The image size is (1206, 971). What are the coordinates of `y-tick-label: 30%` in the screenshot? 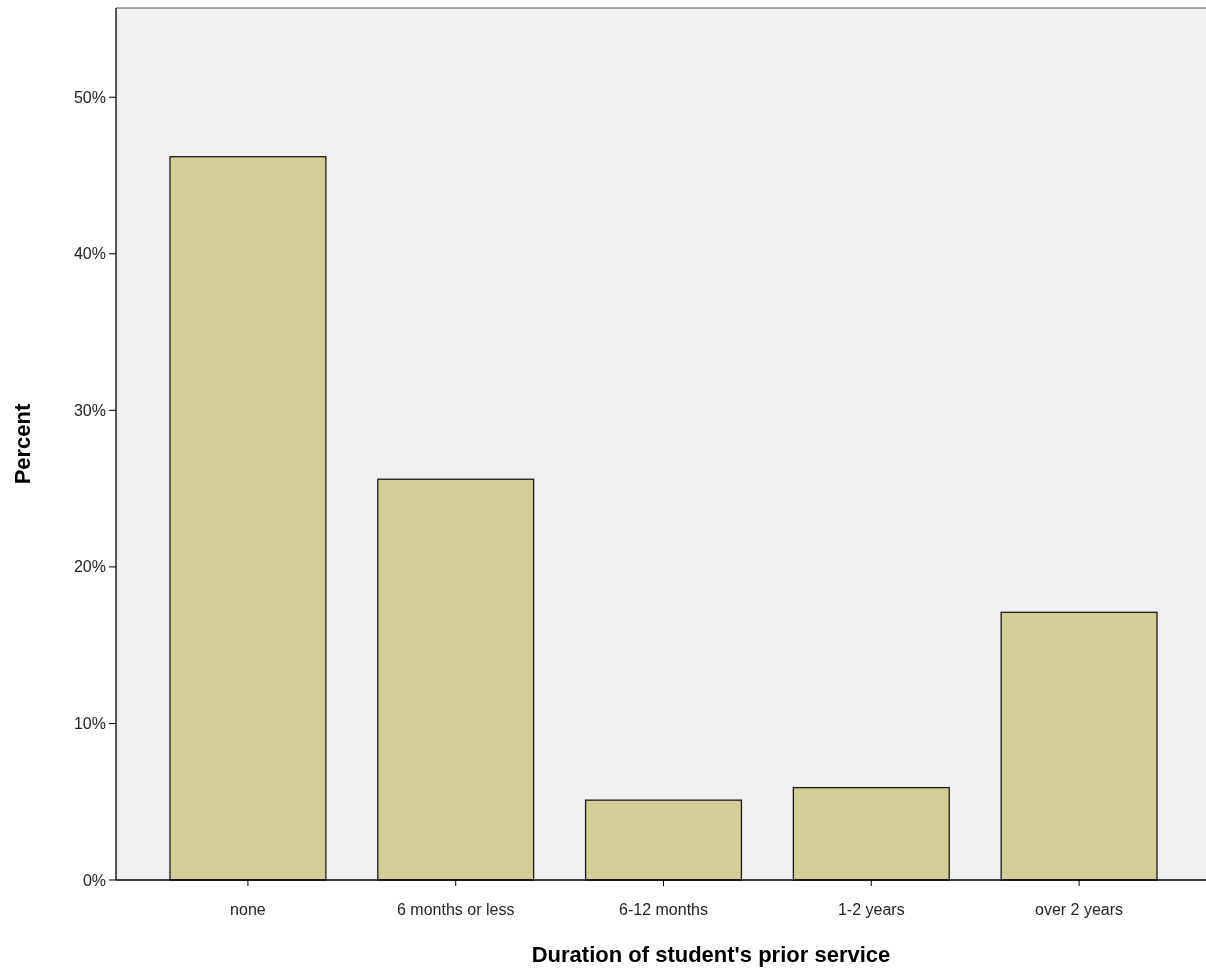 It's located at (89, 410).